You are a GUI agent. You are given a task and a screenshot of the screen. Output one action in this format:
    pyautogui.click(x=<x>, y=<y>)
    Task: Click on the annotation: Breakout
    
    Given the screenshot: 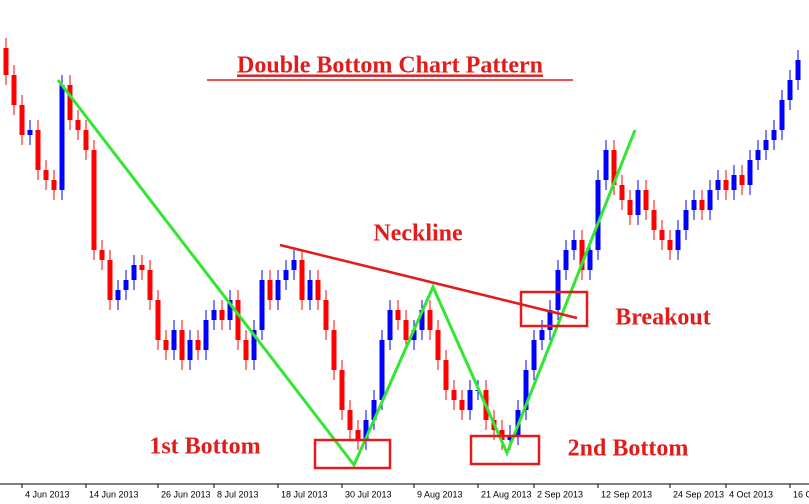 What is the action you would take?
    pyautogui.click(x=663, y=318)
    